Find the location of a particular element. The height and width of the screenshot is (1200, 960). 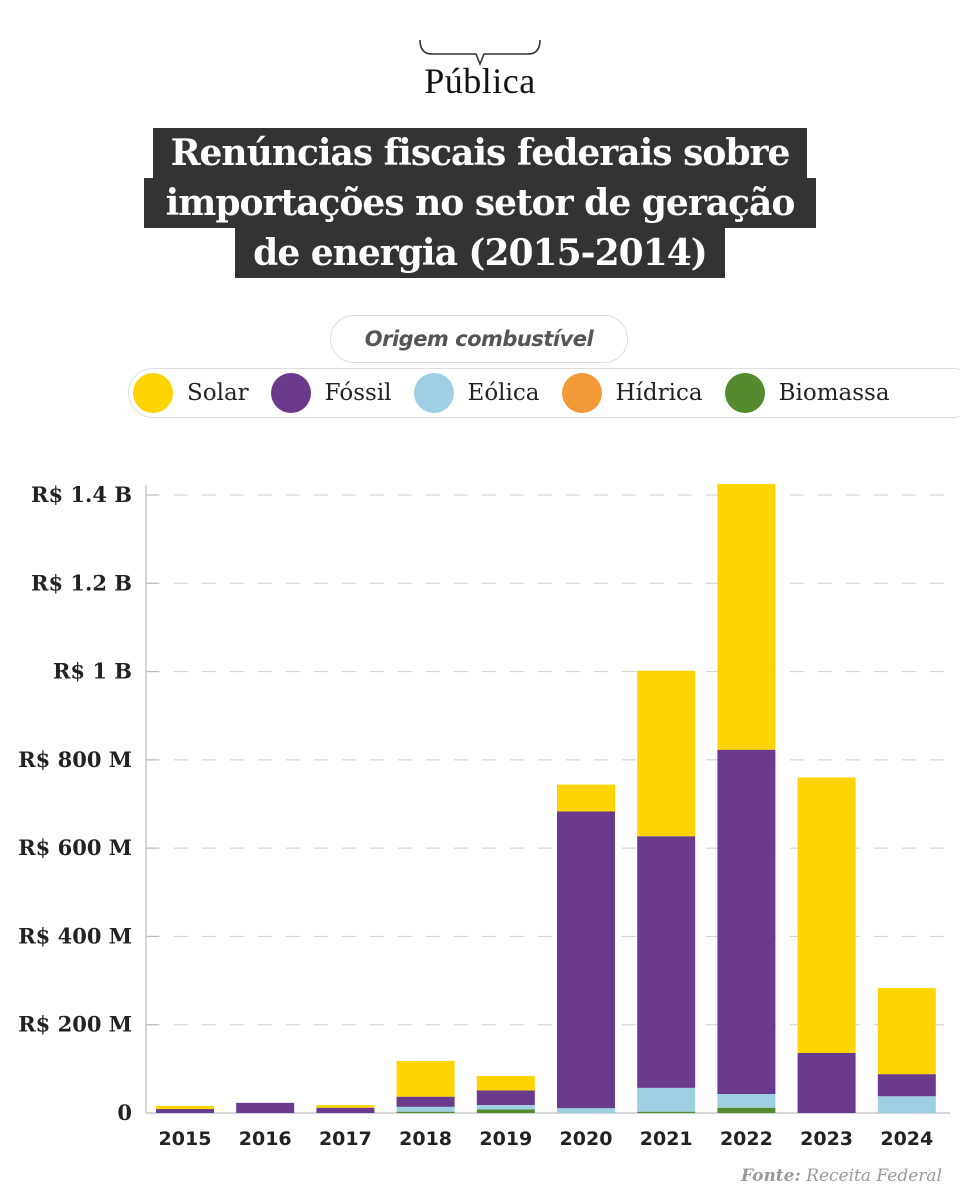

legend-item-hidrica: Hídrica is located at coordinates (632, 393).